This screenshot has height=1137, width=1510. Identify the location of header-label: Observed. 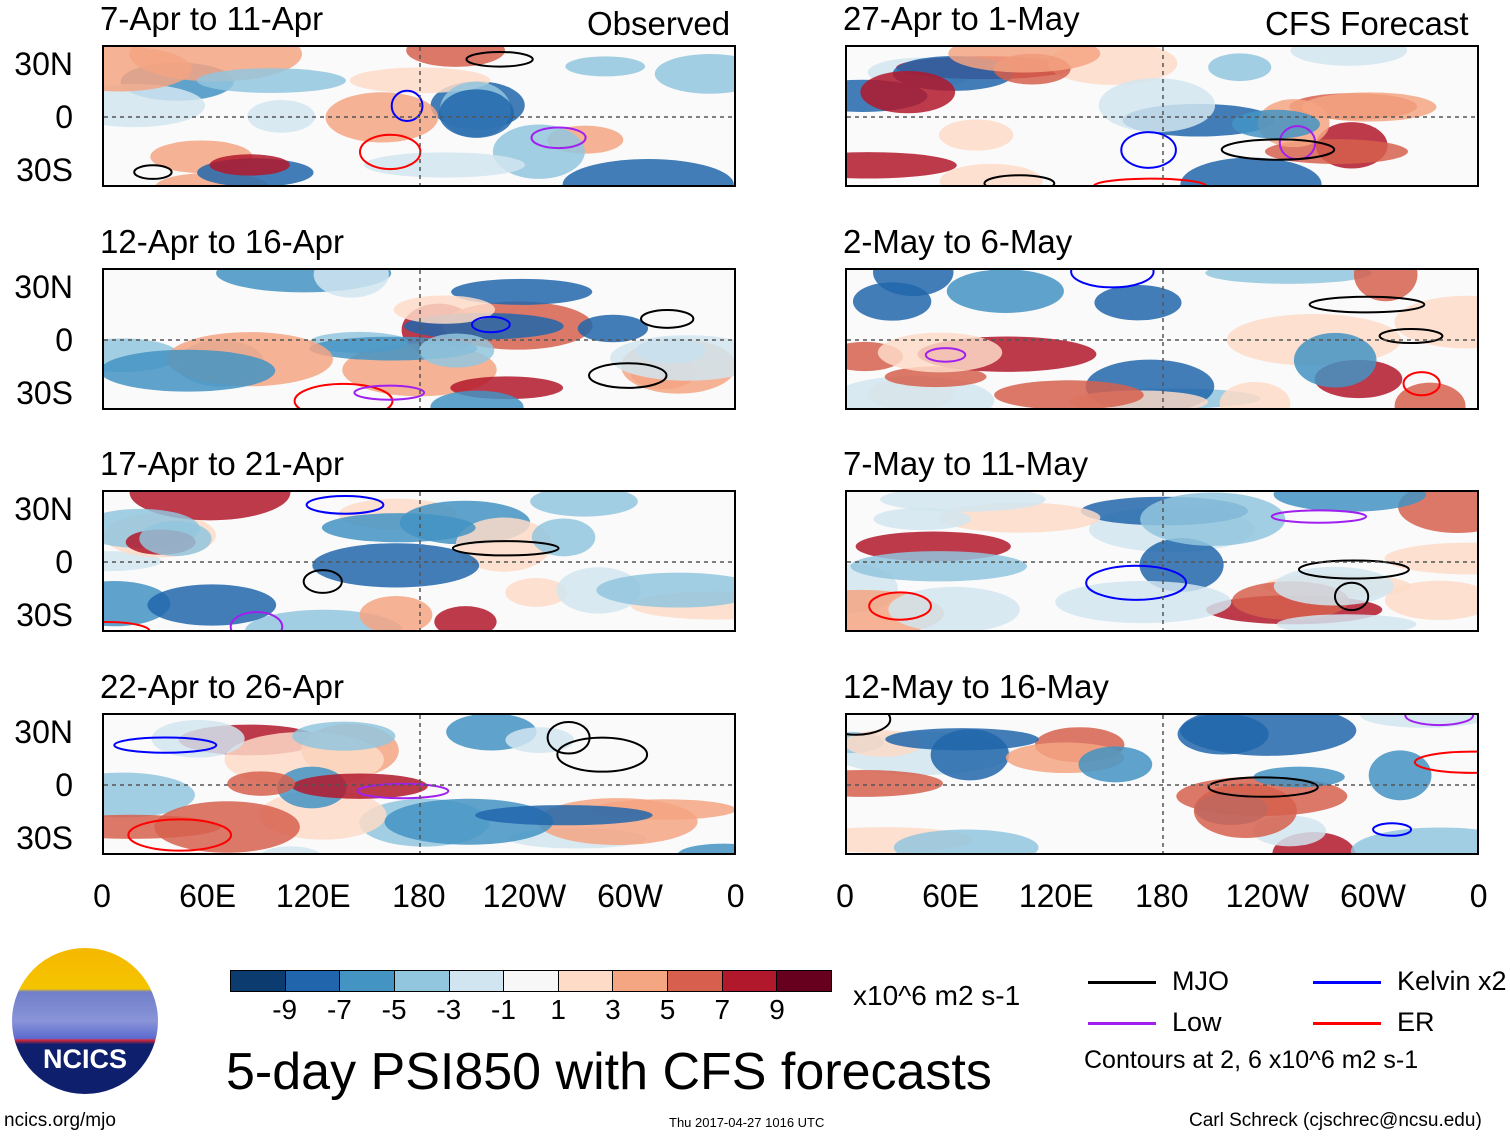
(659, 23).